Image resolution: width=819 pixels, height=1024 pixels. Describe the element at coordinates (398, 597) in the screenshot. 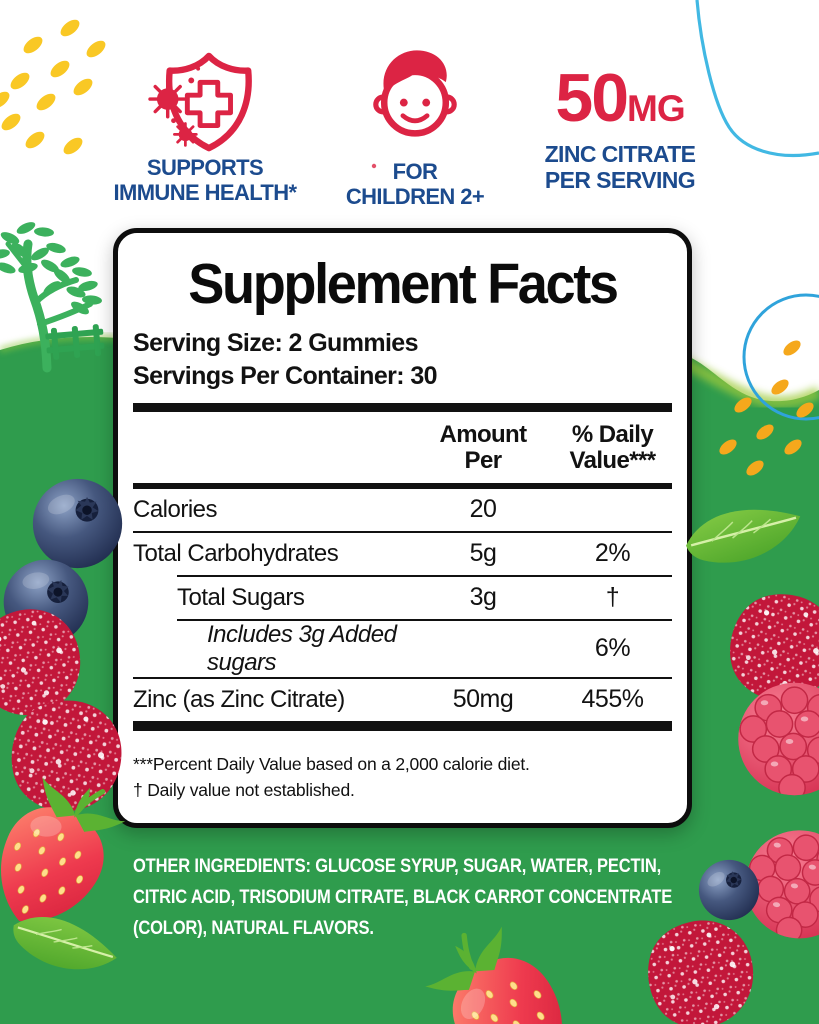

I see `facts-row-total-sugars: Total Sugars 3g †` at that location.